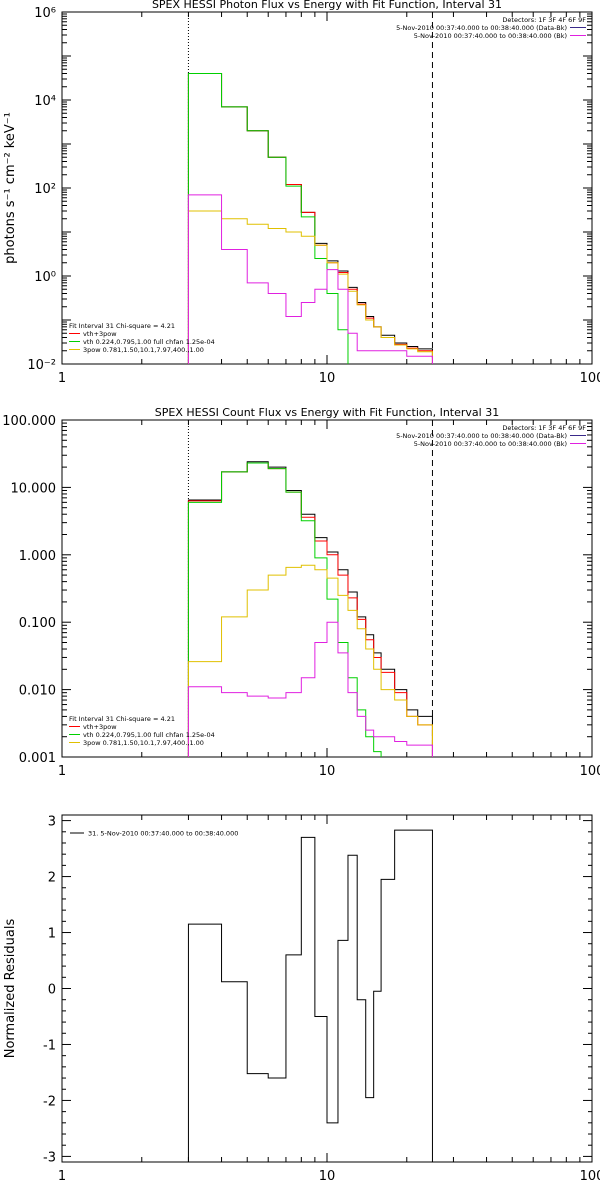 The width and height of the screenshot is (600, 1204). Describe the element at coordinates (49, 1157) in the screenshot. I see `y-tick-label: -3` at that location.